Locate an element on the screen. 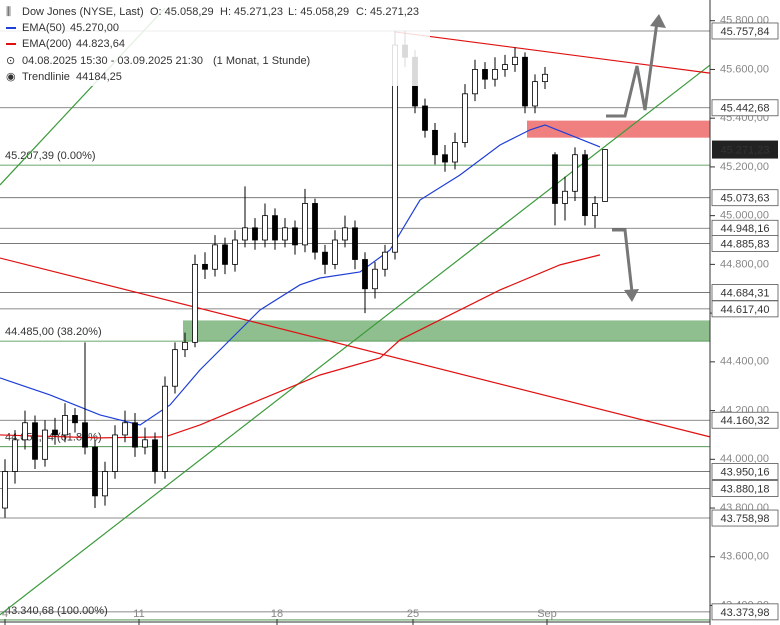 The height and width of the screenshot is (625, 780). legend-value: 45.270,00 is located at coordinates (94, 28).